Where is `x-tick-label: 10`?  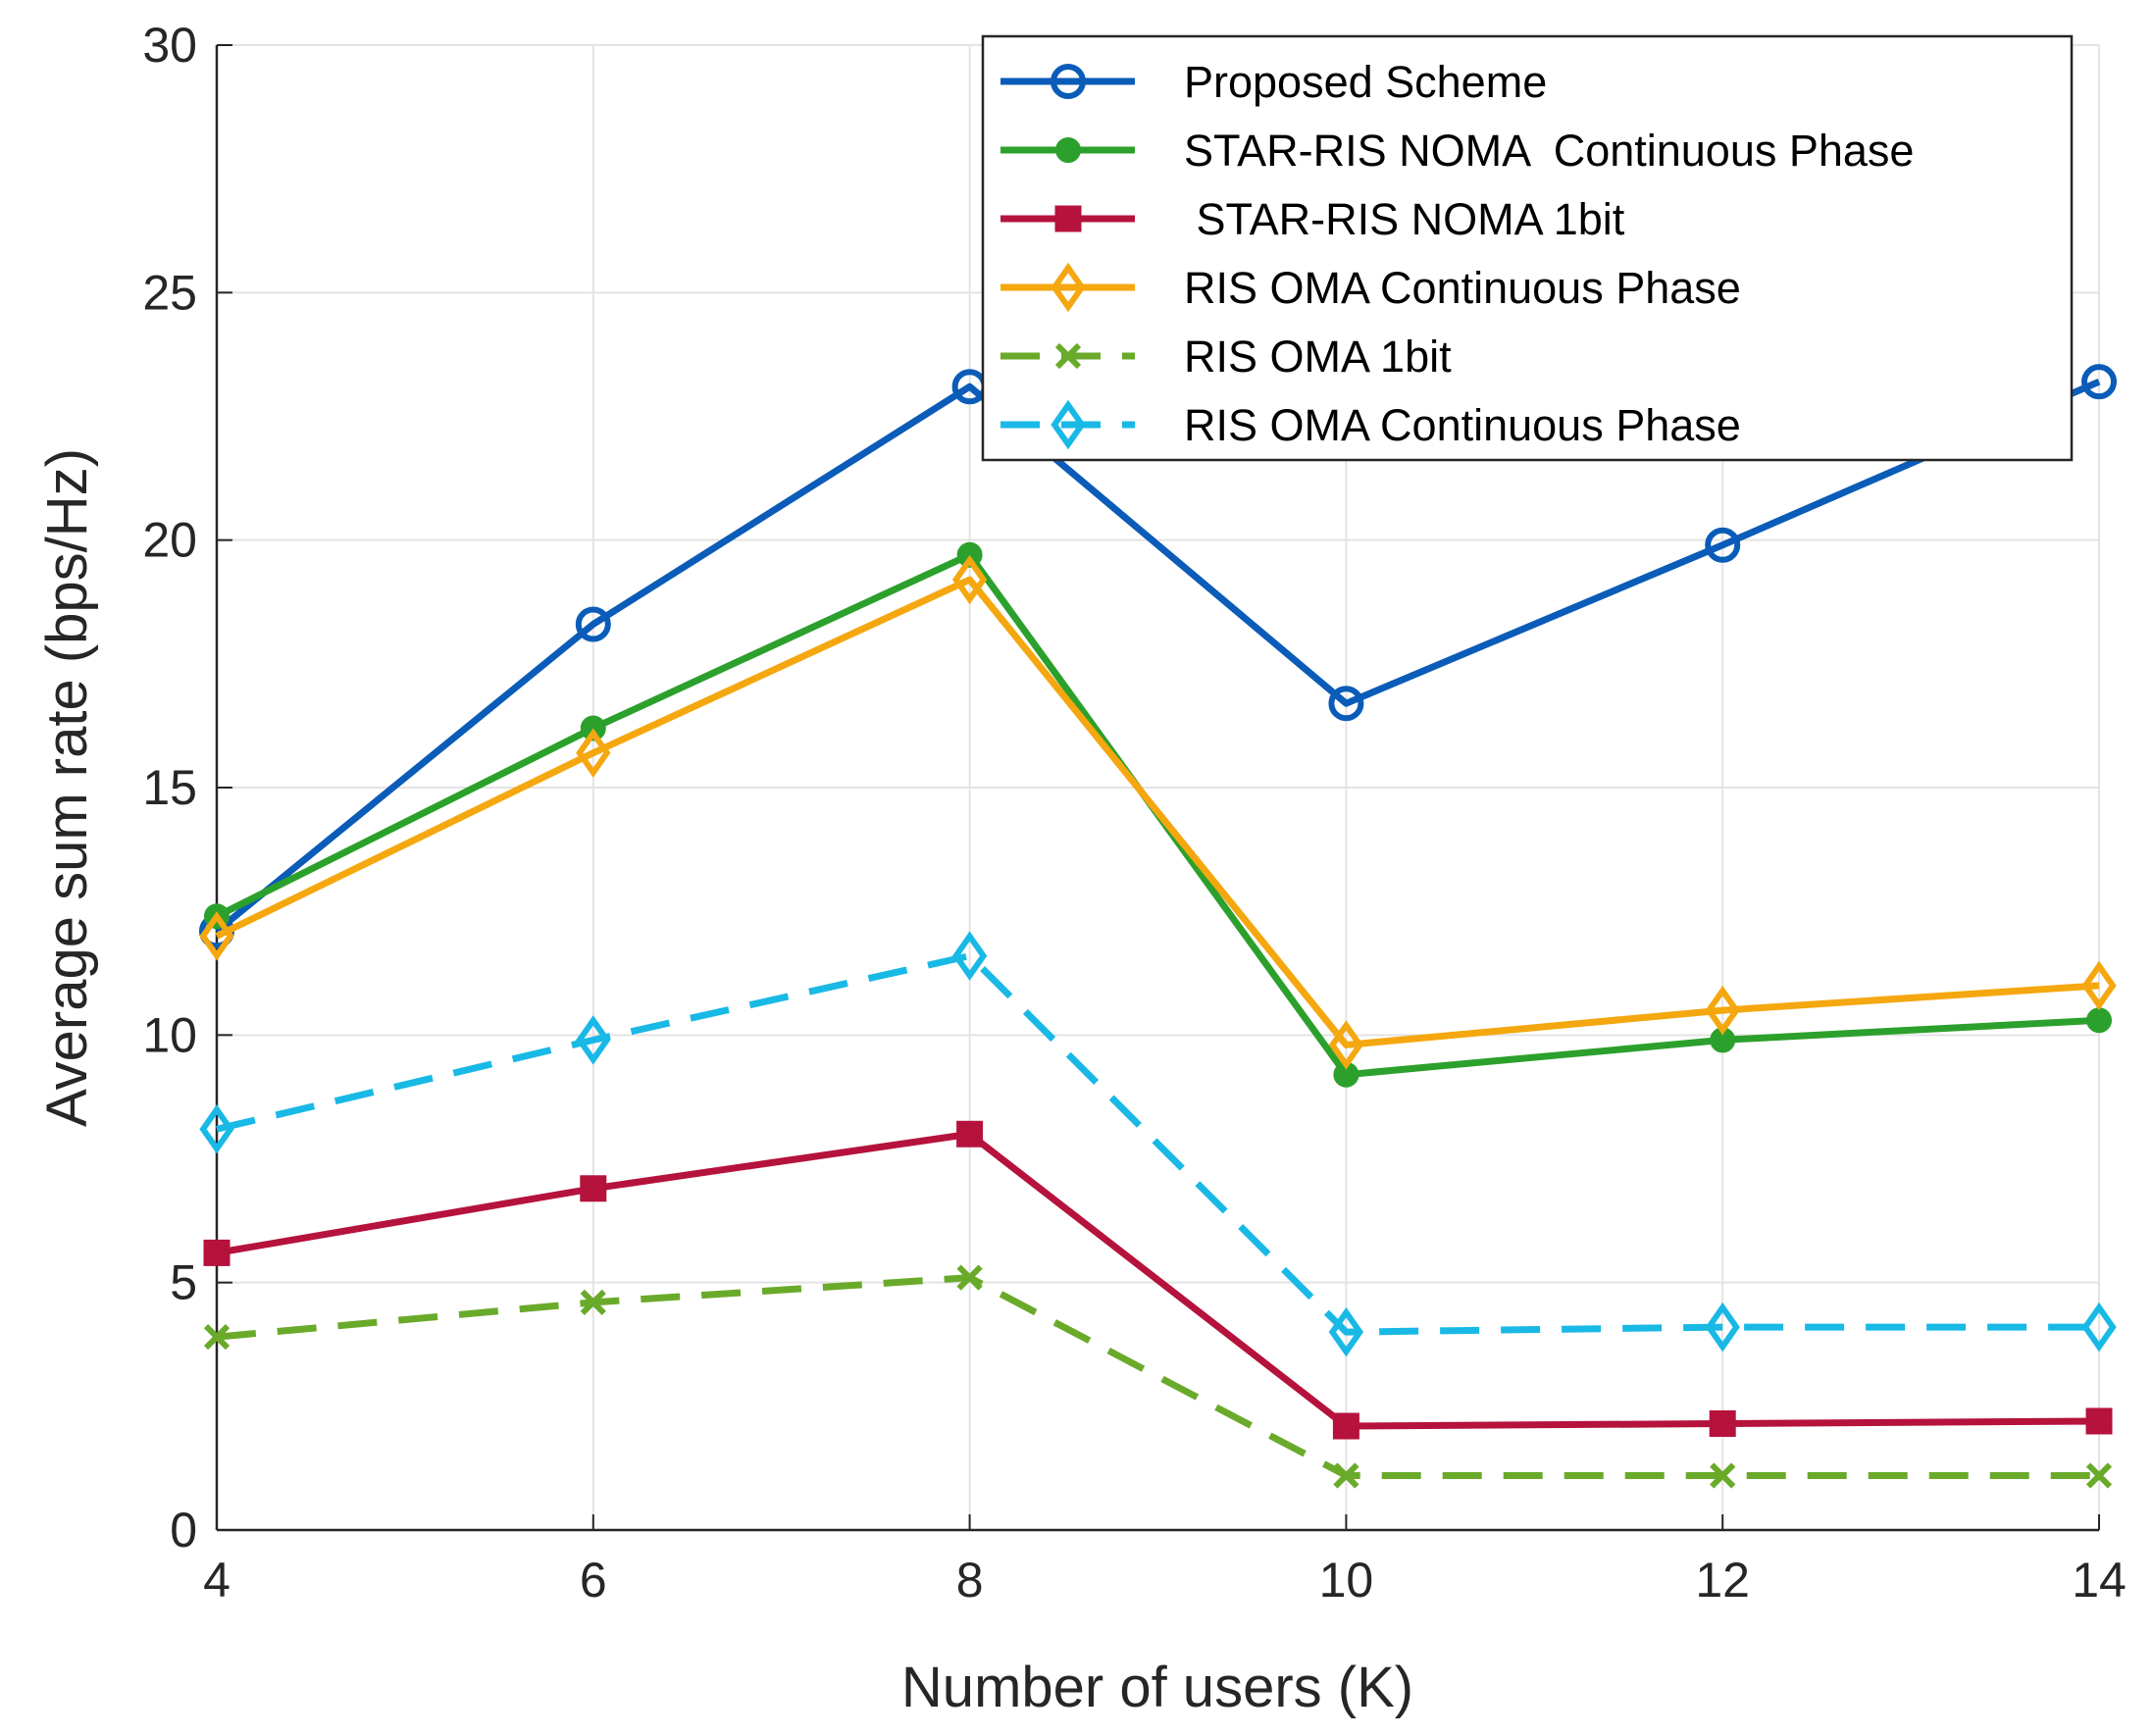
x-tick-label: 10 is located at coordinates (1346, 1581).